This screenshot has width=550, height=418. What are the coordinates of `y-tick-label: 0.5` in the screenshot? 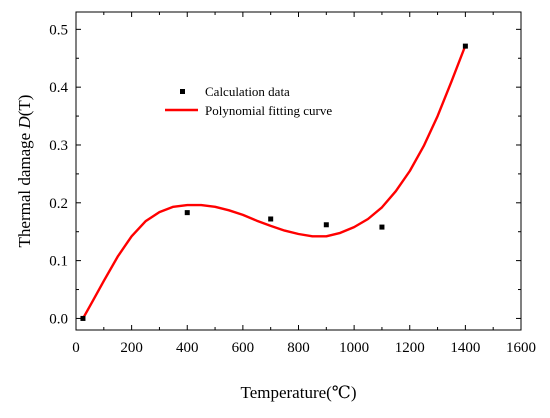 It's located at (58, 30).